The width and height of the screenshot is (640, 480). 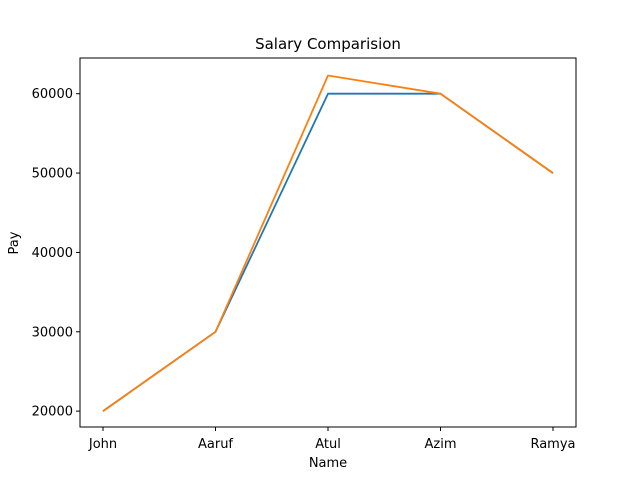 I want to click on y-axis-ticks: 20000 30000 40000 50000 60000, so click(x=56, y=253).